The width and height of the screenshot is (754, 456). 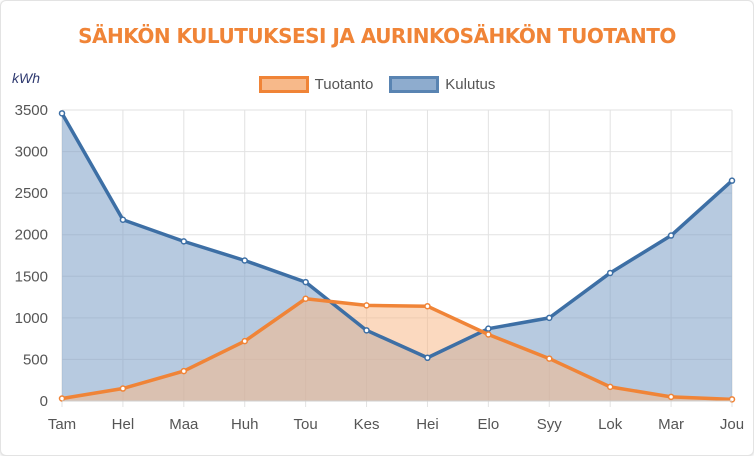 I want to click on legend-item-production: Tuotanto, so click(x=316, y=84).